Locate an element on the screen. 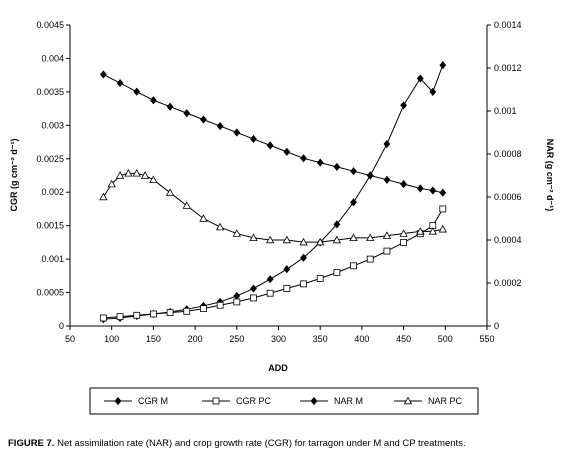 This screenshot has width=562, height=468. figure-label: FIGURE 7. is located at coordinates (31, 443).